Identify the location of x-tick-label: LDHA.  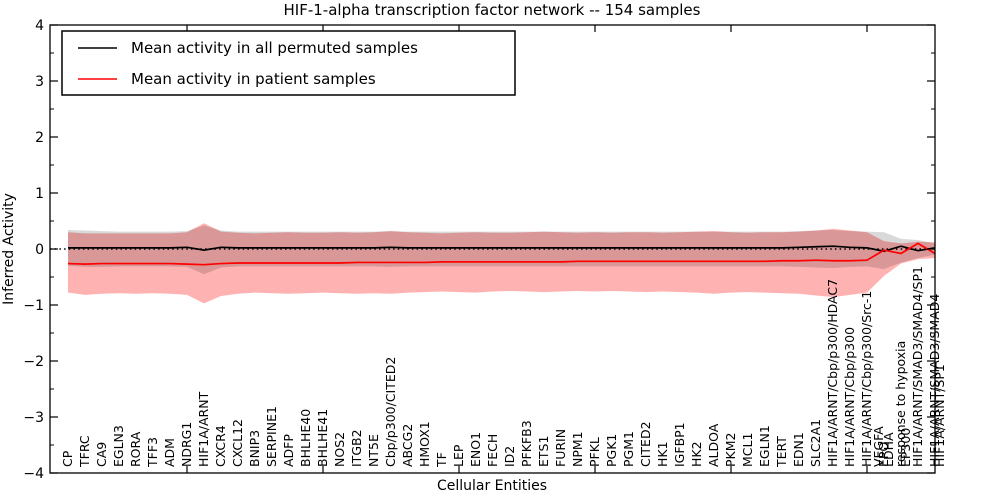
(888, 449).